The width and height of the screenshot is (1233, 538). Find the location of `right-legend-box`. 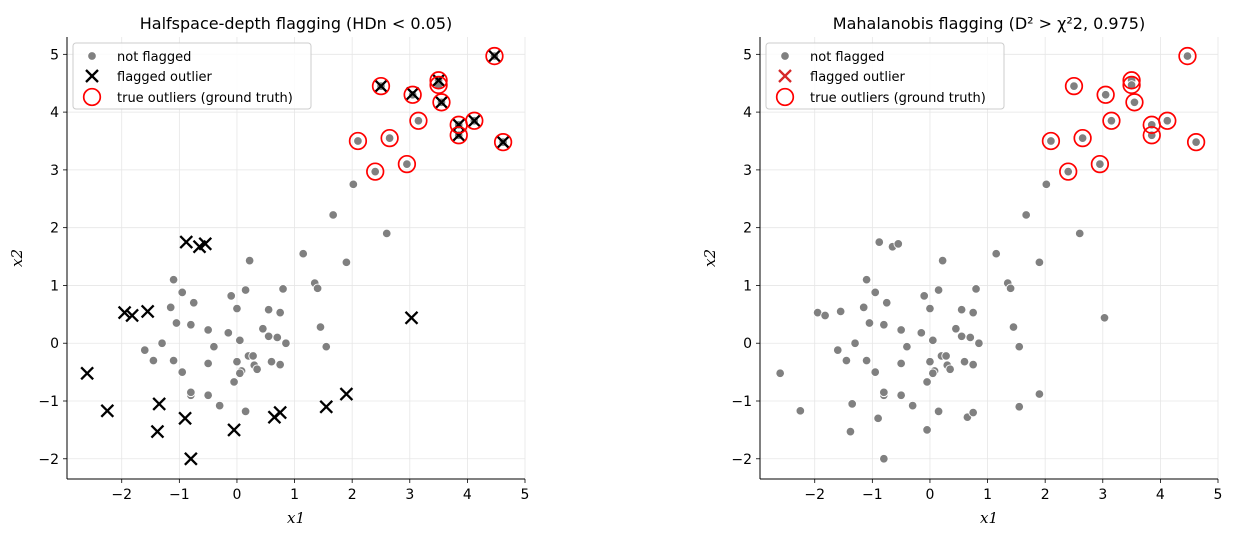

right-legend-box is located at coordinates (885, 76).